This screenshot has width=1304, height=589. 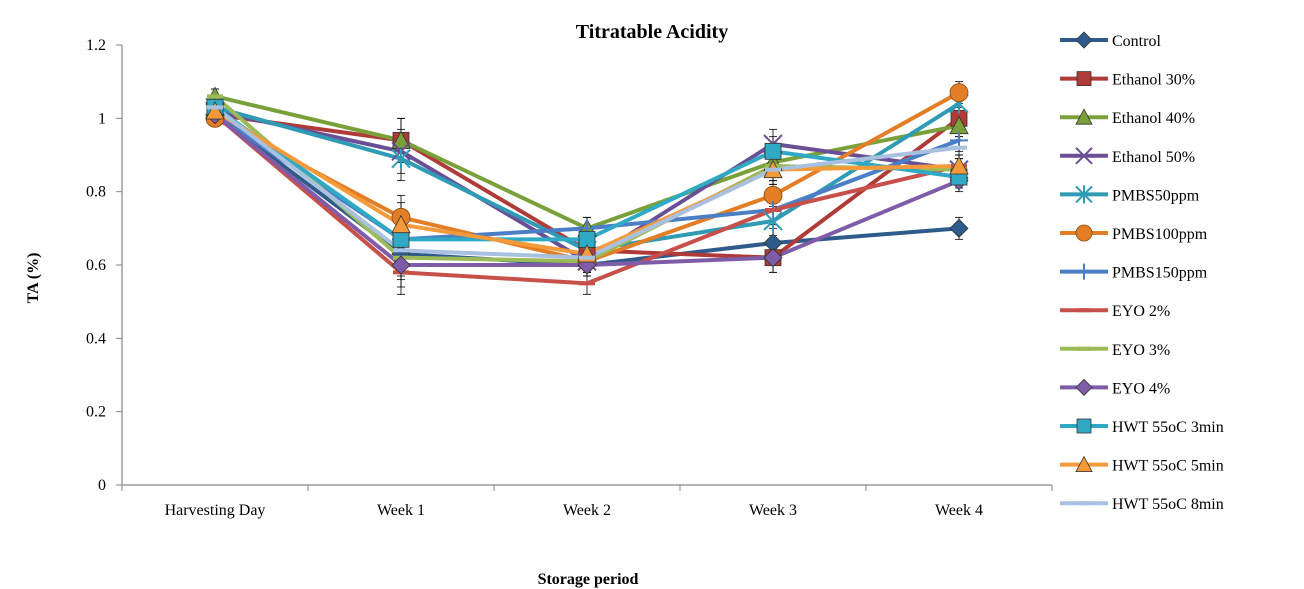 I want to click on legend-label: Ethanol 40%, so click(x=1153, y=118).